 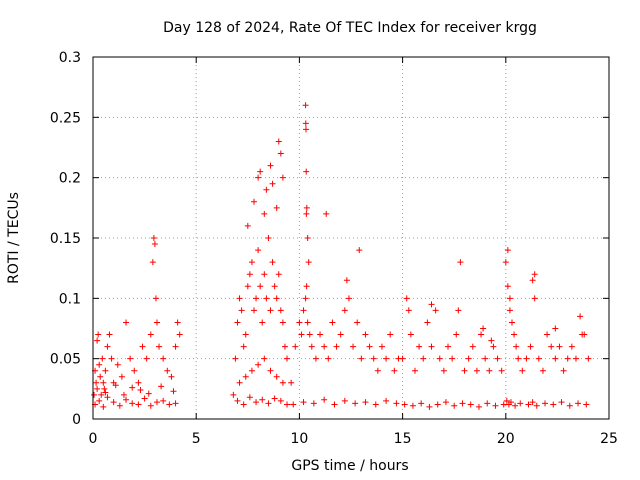 I want to click on x-tick-label: 15, so click(x=403, y=439).